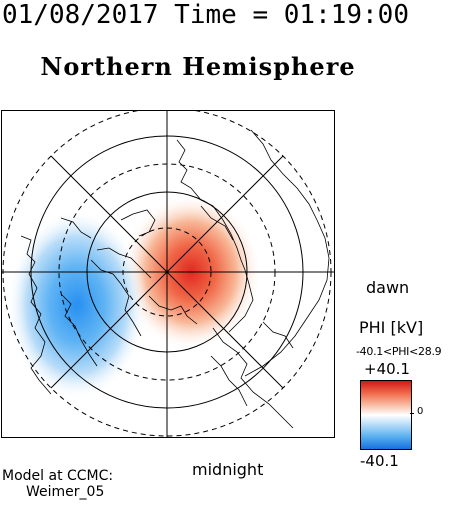 This screenshot has width=470, height=508. What do you see at coordinates (379, 461) in the screenshot?
I see `colorbar-min-label: -40.1` at bounding box center [379, 461].